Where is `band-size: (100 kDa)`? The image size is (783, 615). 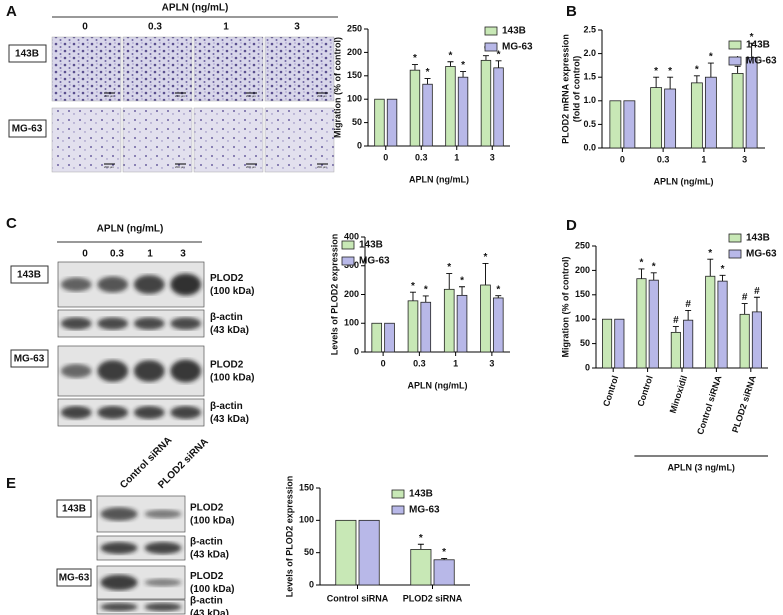 band-size: (100 kDa) is located at coordinates (232, 291).